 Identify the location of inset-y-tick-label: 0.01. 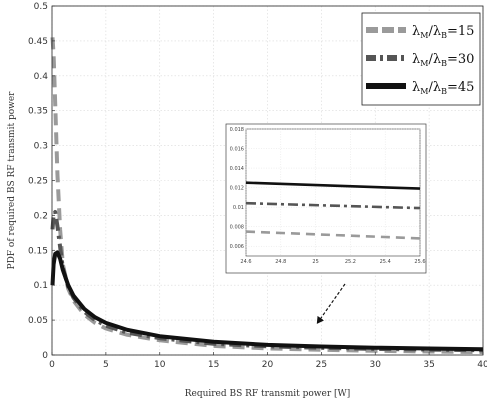
(238, 208).